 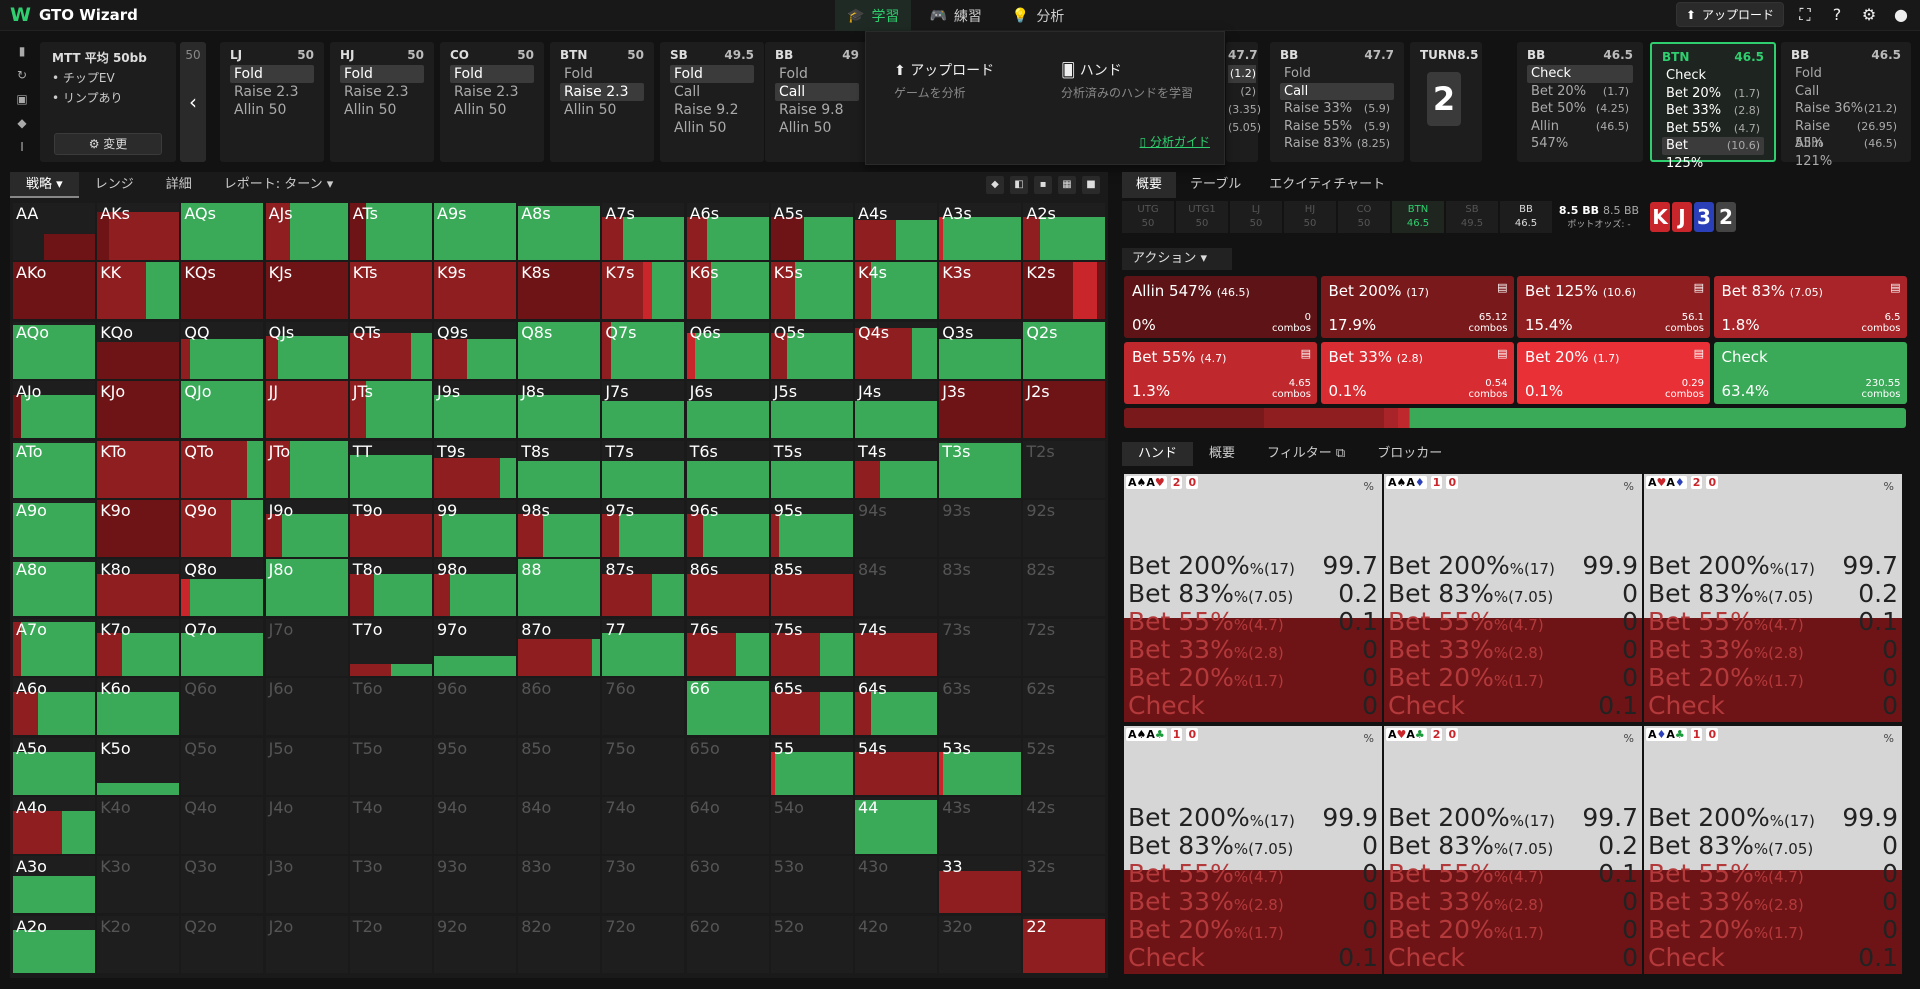 What do you see at coordinates (390, 528) in the screenshot?
I see `hand-cell: T9o` at bounding box center [390, 528].